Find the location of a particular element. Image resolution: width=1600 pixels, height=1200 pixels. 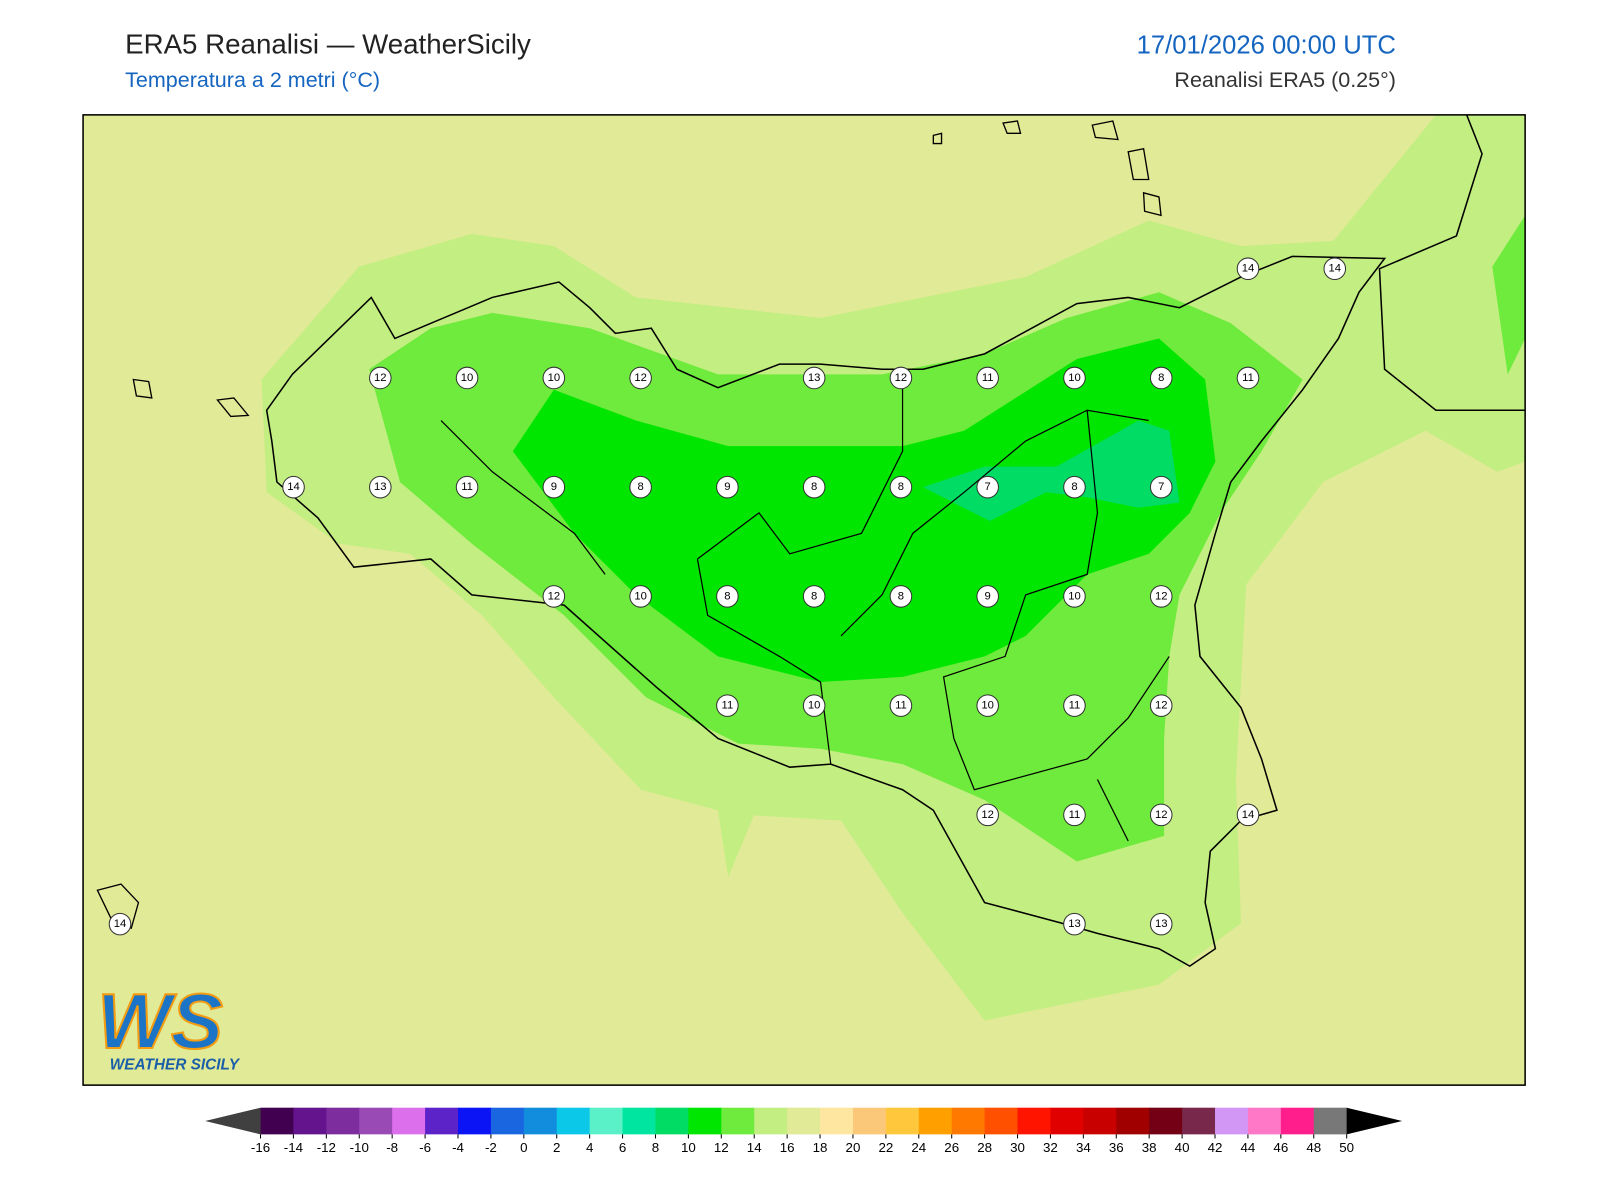

colorbar-tick-label: 36 is located at coordinates (1116, 1147).